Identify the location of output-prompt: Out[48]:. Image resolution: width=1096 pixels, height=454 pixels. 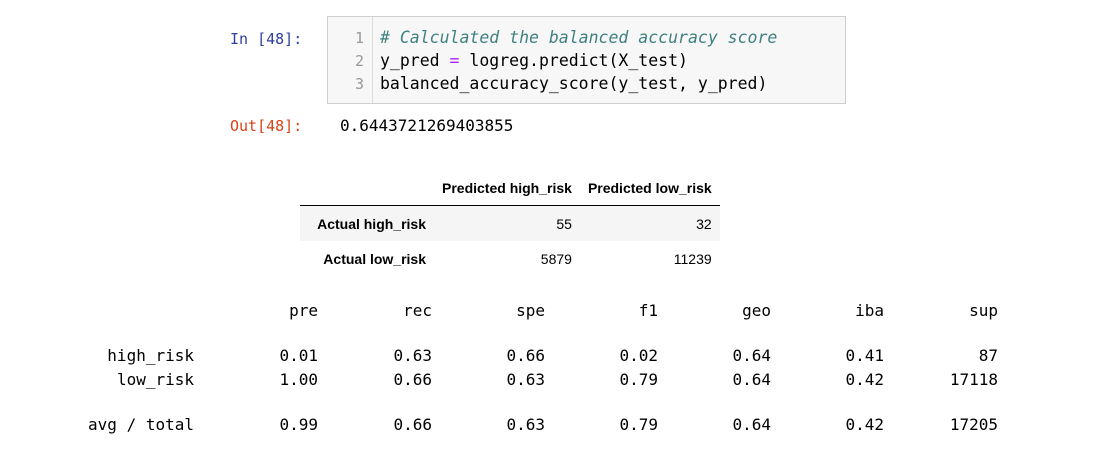
(266, 126).